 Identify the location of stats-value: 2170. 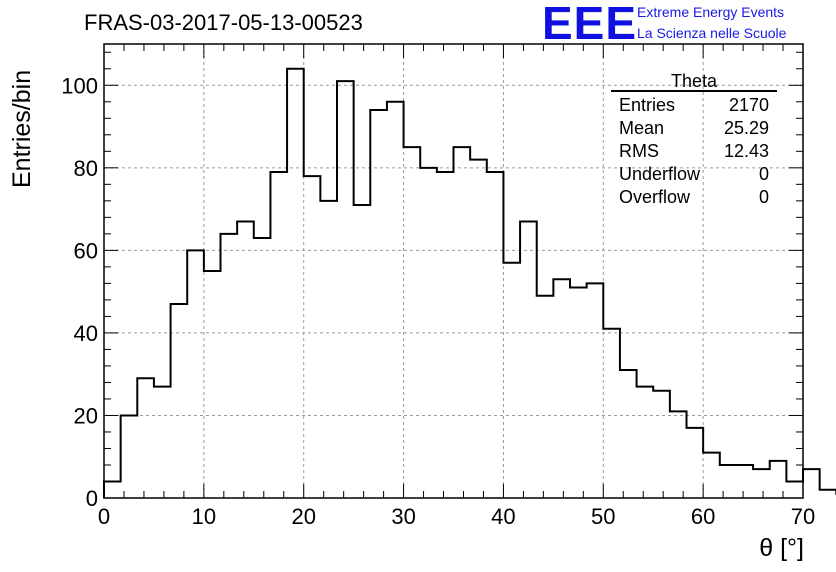
(748, 105).